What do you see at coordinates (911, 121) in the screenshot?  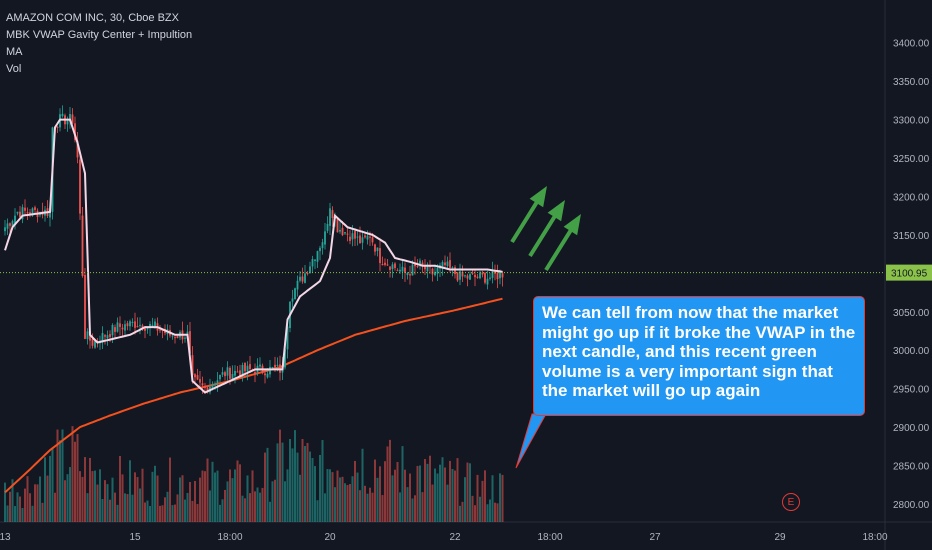 I see `price-tick-label: 3300.00` at bounding box center [911, 121].